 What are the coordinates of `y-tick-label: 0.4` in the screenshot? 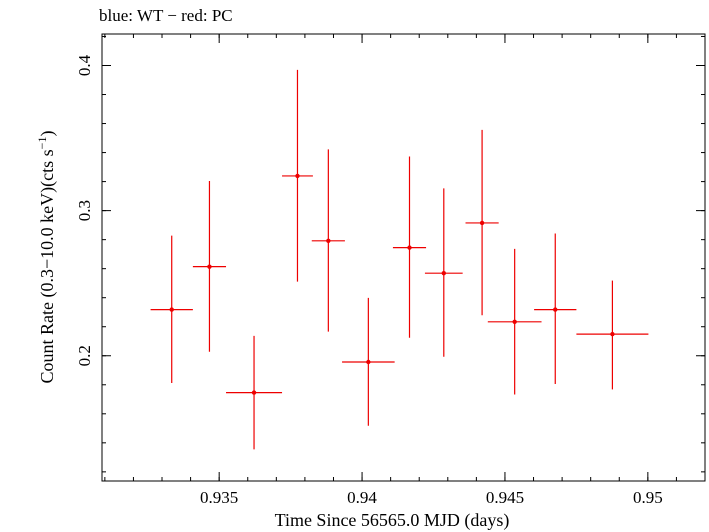 It's located at (84, 65).